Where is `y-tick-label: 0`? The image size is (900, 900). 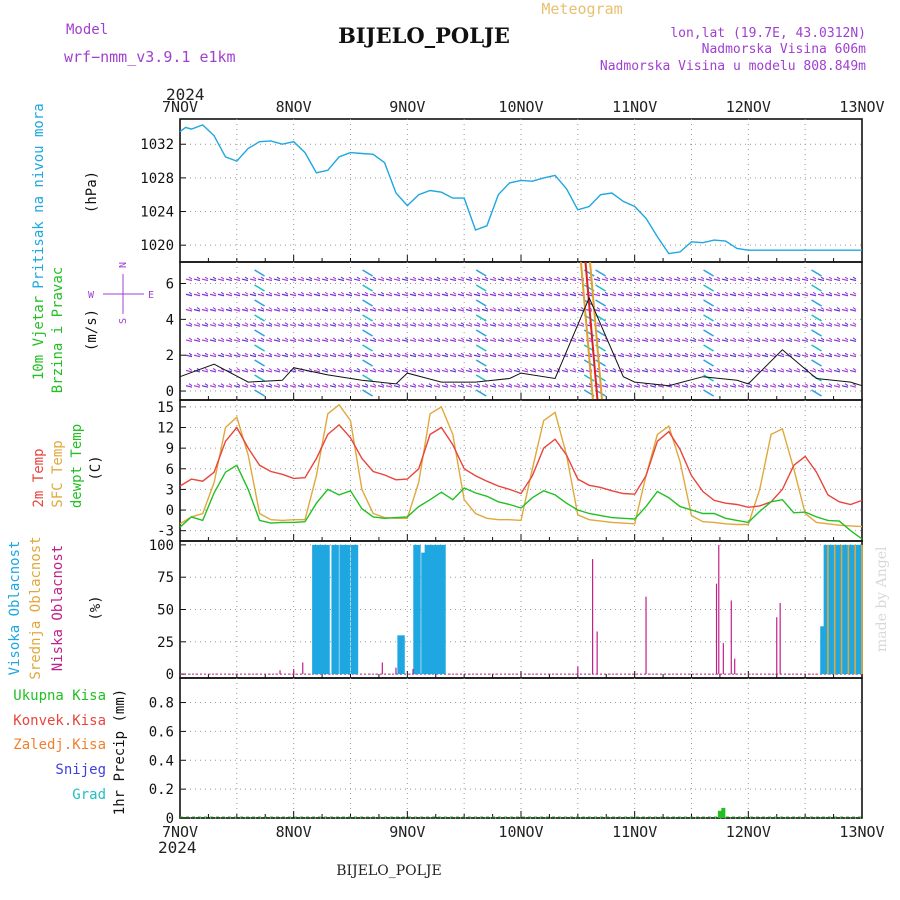
y-tick-label: 0 is located at coordinates (170, 392).